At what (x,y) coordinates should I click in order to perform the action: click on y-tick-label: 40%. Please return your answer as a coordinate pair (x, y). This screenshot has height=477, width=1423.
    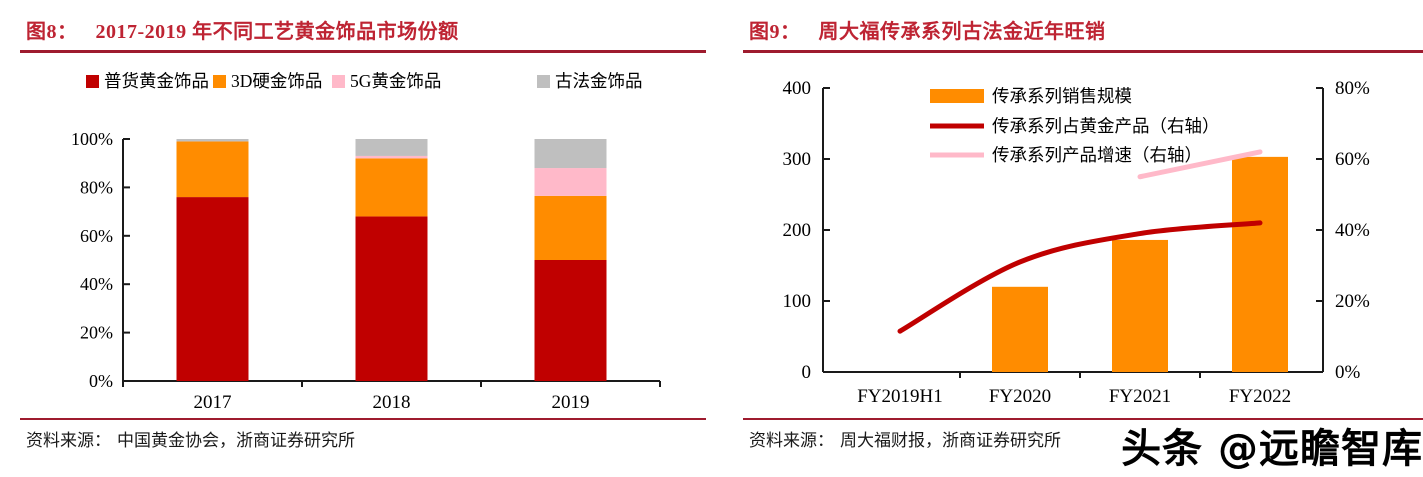
    Looking at the image, I should click on (96, 284).